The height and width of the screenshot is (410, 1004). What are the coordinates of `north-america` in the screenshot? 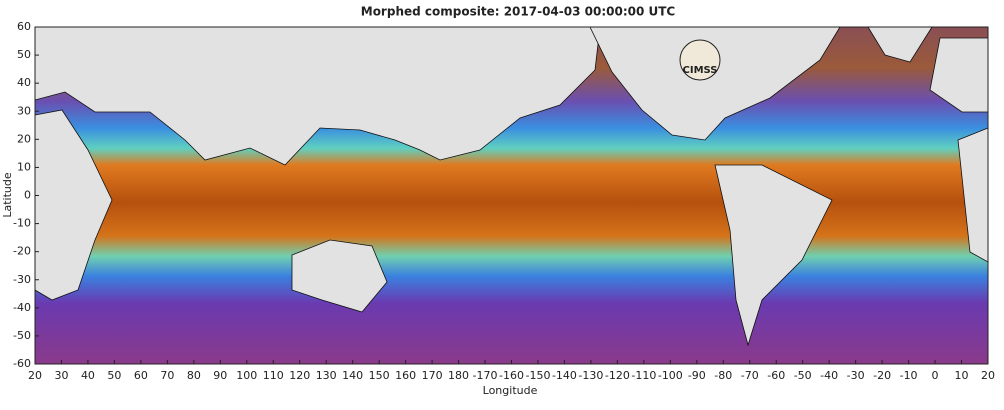 It's located at (715, 83).